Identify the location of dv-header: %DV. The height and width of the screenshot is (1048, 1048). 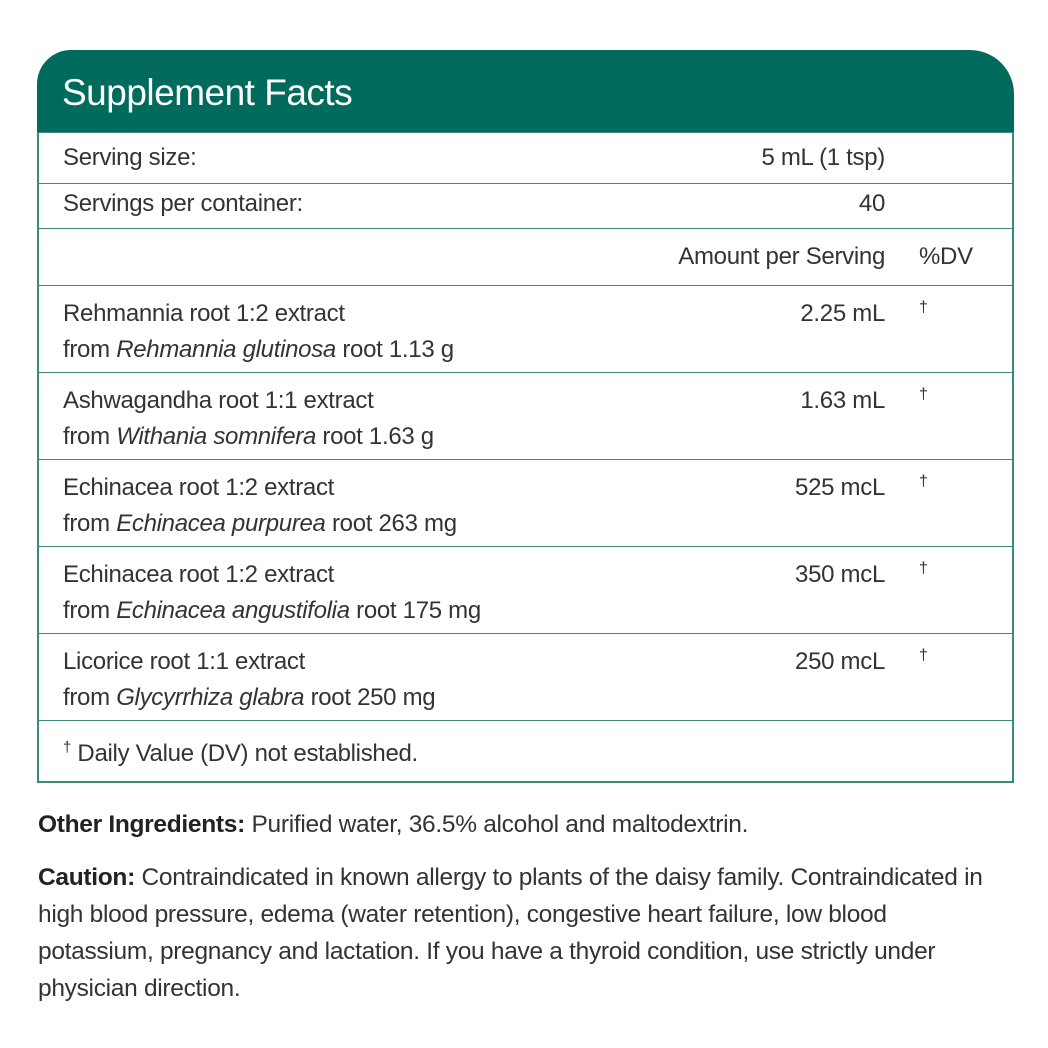
(949, 257).